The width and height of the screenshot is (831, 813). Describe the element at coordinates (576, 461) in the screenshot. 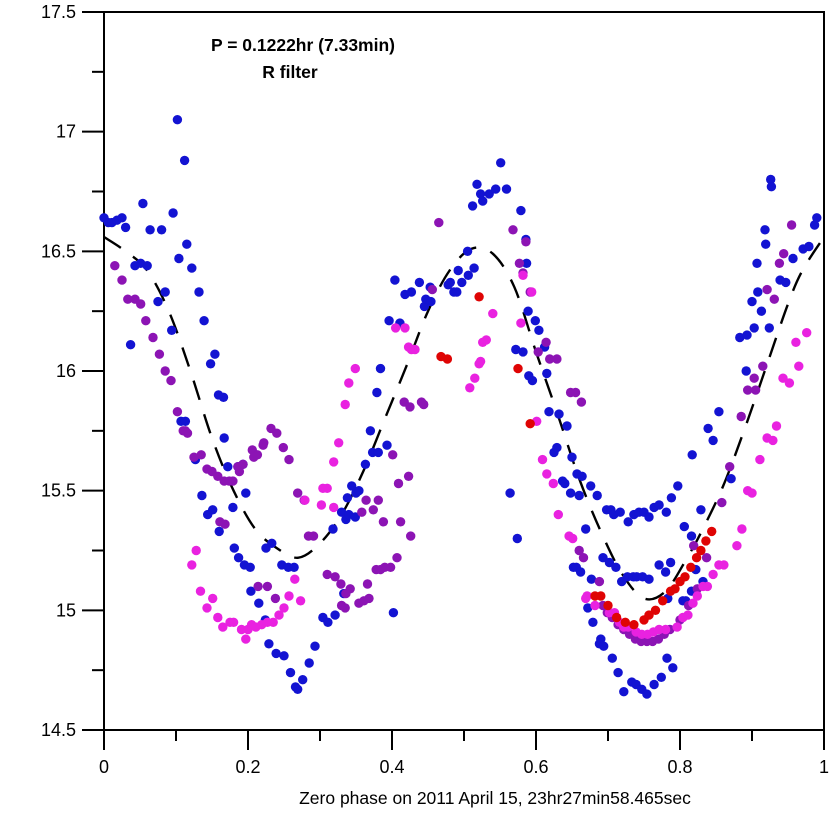

I see `series-red` at that location.